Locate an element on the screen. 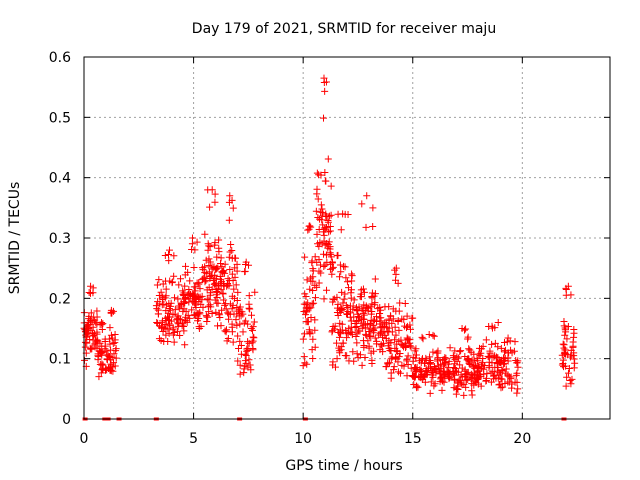 This screenshot has width=640, height=480. y-tick-label: 0.1 is located at coordinates (60, 360).